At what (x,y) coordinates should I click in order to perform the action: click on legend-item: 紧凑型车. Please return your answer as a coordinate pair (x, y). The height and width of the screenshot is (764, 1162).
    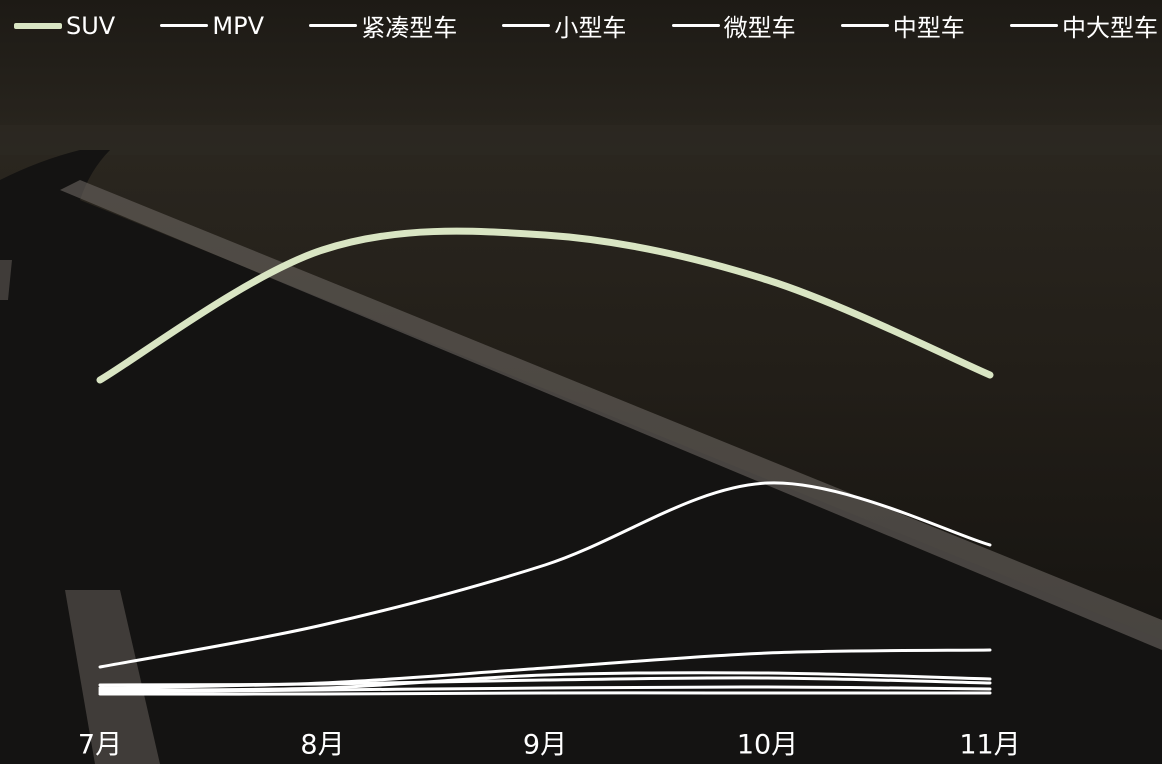
    Looking at the image, I should click on (383, 25).